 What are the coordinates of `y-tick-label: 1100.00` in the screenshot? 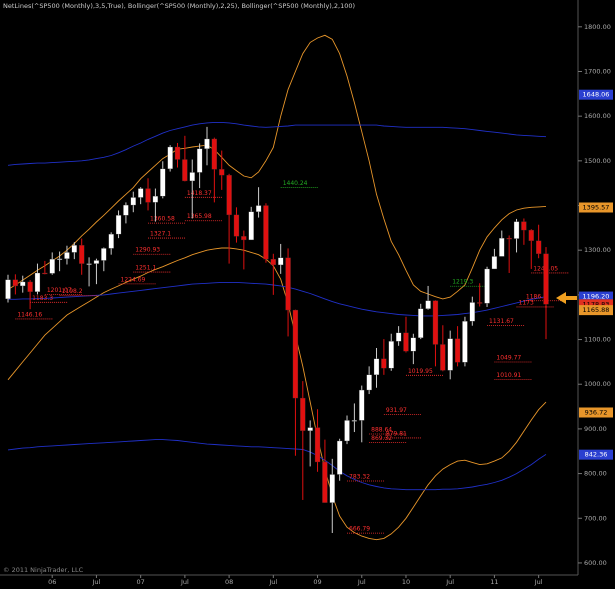 It's located at (597, 340).